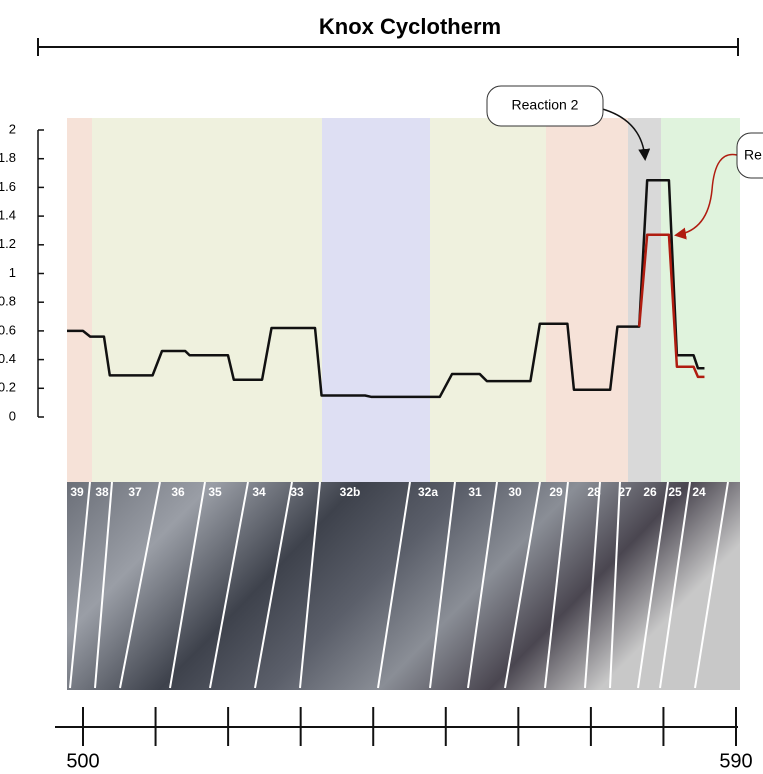  I want to click on sample-label: 30, so click(515, 492).